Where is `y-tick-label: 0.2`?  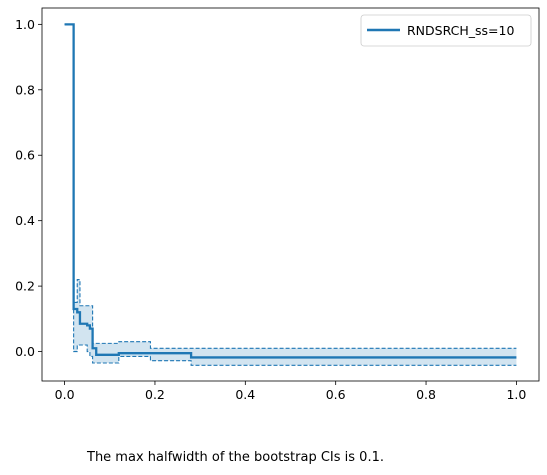
y-tick-label: 0.2 is located at coordinates (25, 286).